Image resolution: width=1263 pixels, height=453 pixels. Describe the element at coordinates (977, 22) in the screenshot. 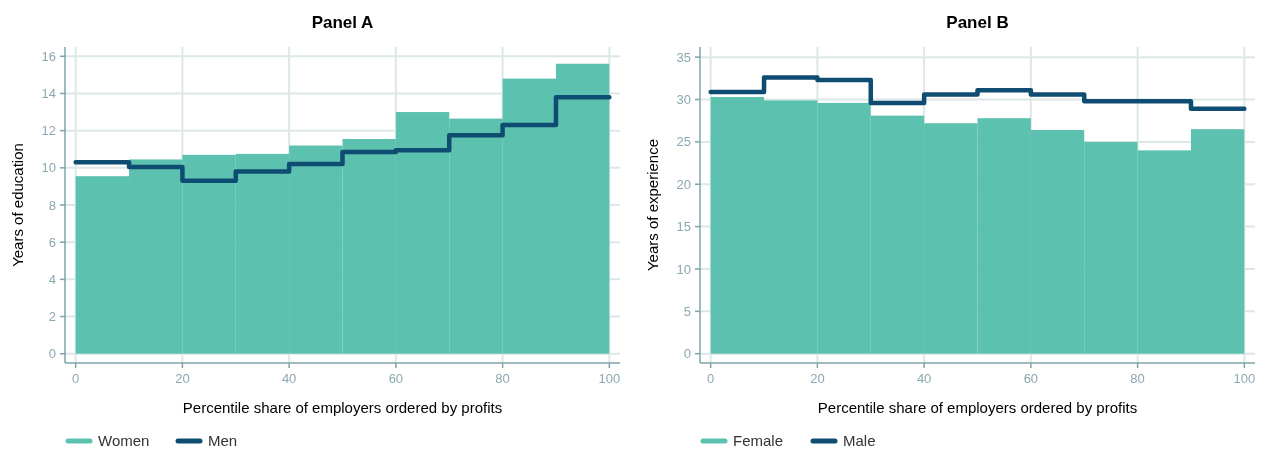

I see `chart-title: Panel B` at that location.